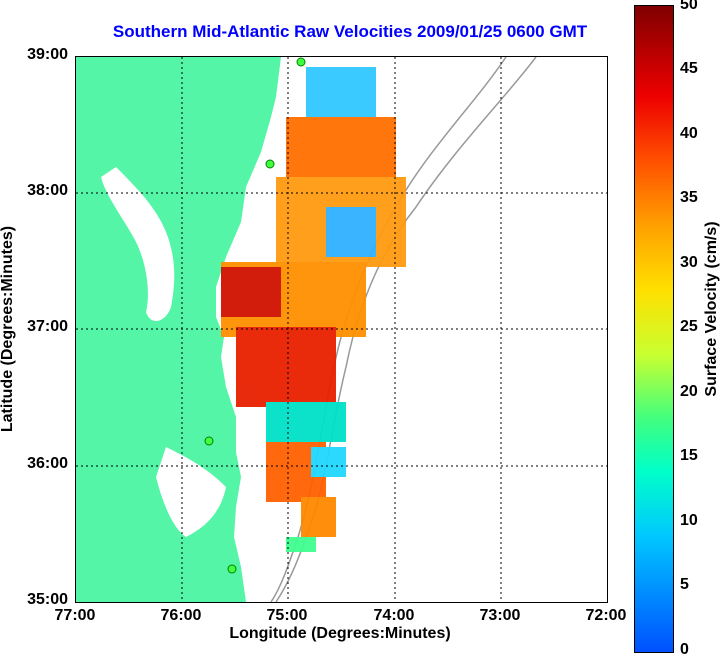 This screenshot has width=724, height=659. What do you see at coordinates (689, 391) in the screenshot?
I see `colorbar-tick: 20` at bounding box center [689, 391].